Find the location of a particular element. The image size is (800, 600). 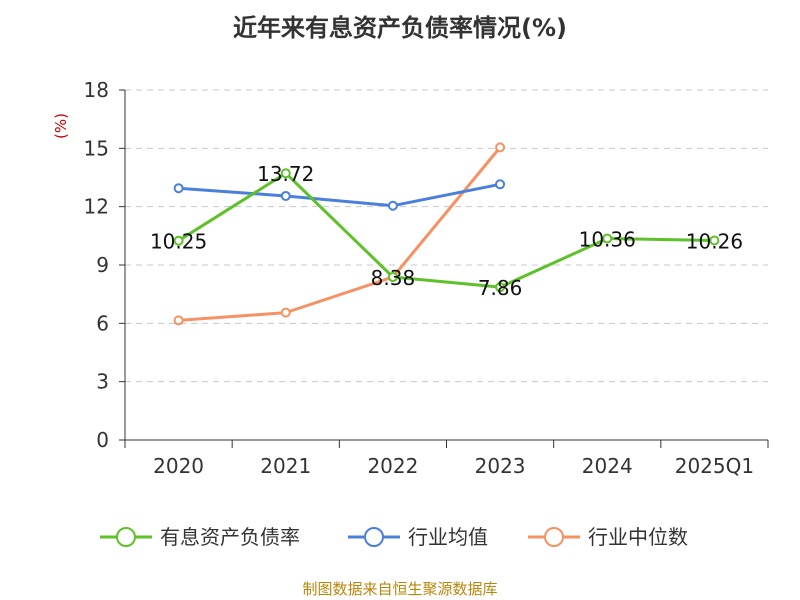

data-label: 8.38 is located at coordinates (393, 278).